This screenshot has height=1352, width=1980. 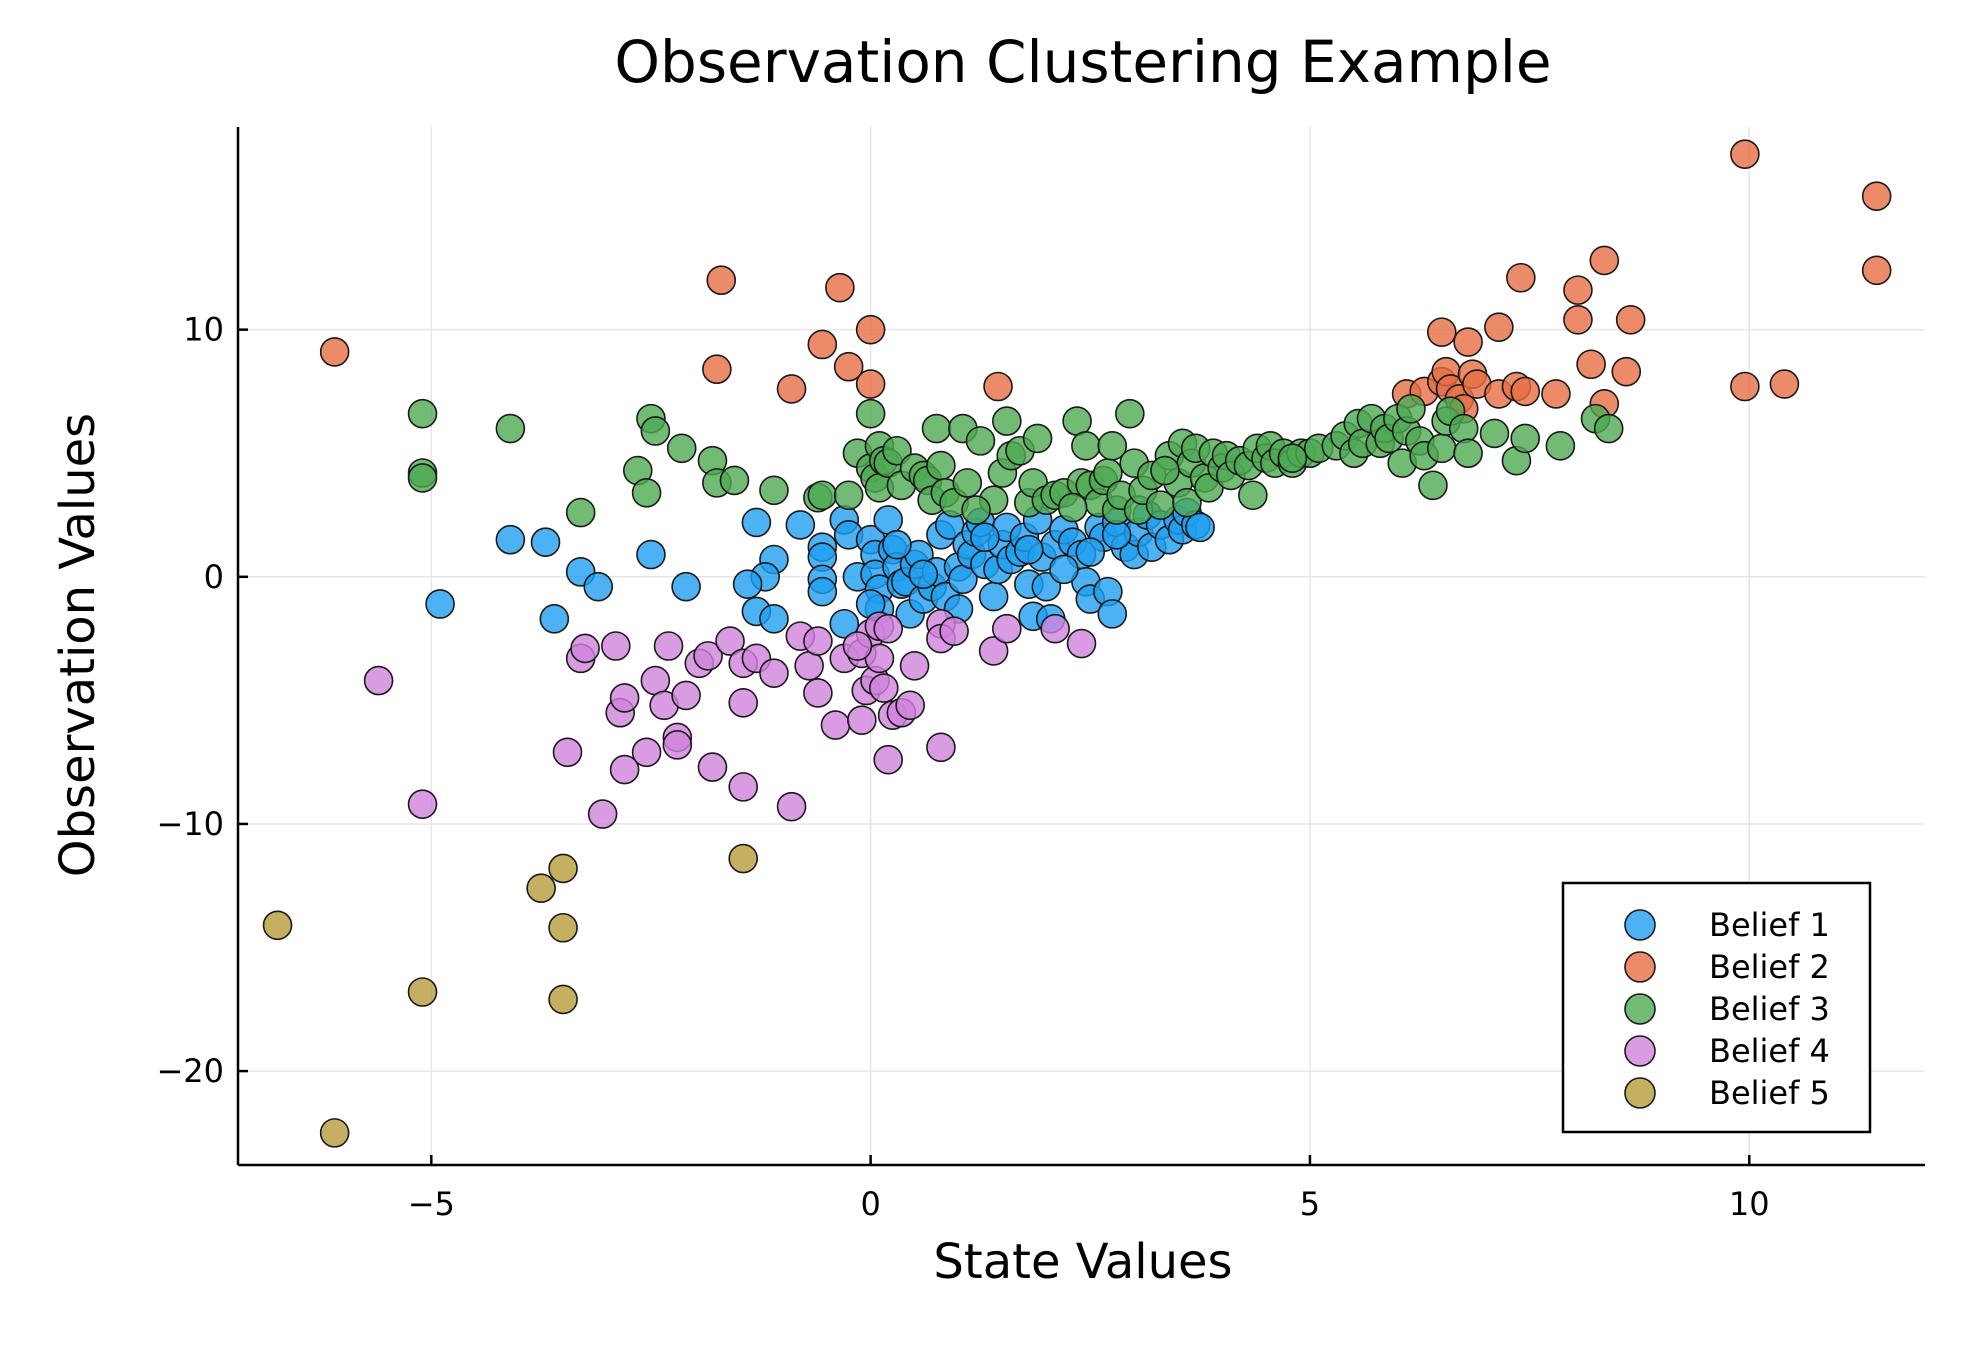 What do you see at coordinates (870, 1204) in the screenshot?
I see `x-tick-label: 0` at bounding box center [870, 1204].